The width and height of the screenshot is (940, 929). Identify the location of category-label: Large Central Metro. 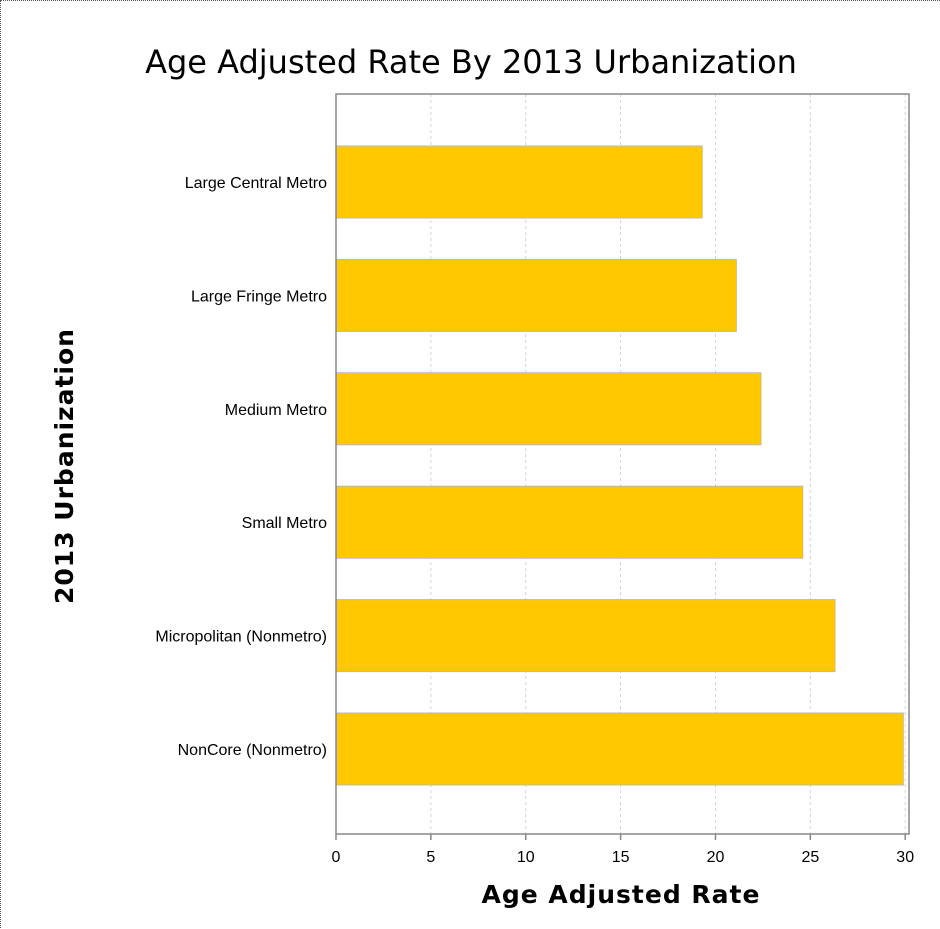
(256, 183).